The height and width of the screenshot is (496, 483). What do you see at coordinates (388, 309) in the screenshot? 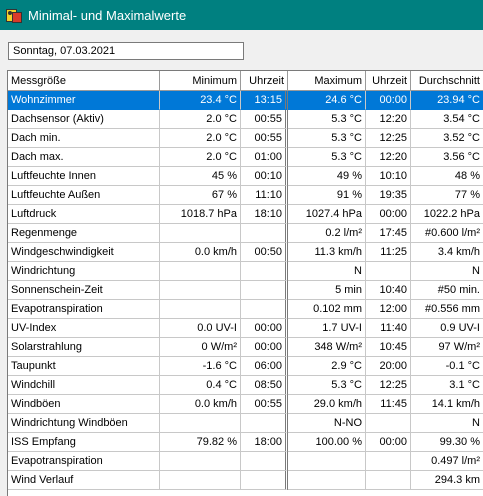
I see `cell-max-time: 12:00` at bounding box center [388, 309].